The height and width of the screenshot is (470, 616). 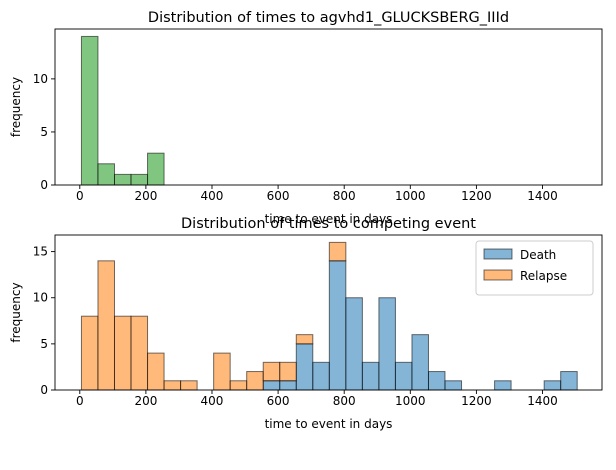 I want to click on y-tick-label: 15, so click(x=40, y=252).